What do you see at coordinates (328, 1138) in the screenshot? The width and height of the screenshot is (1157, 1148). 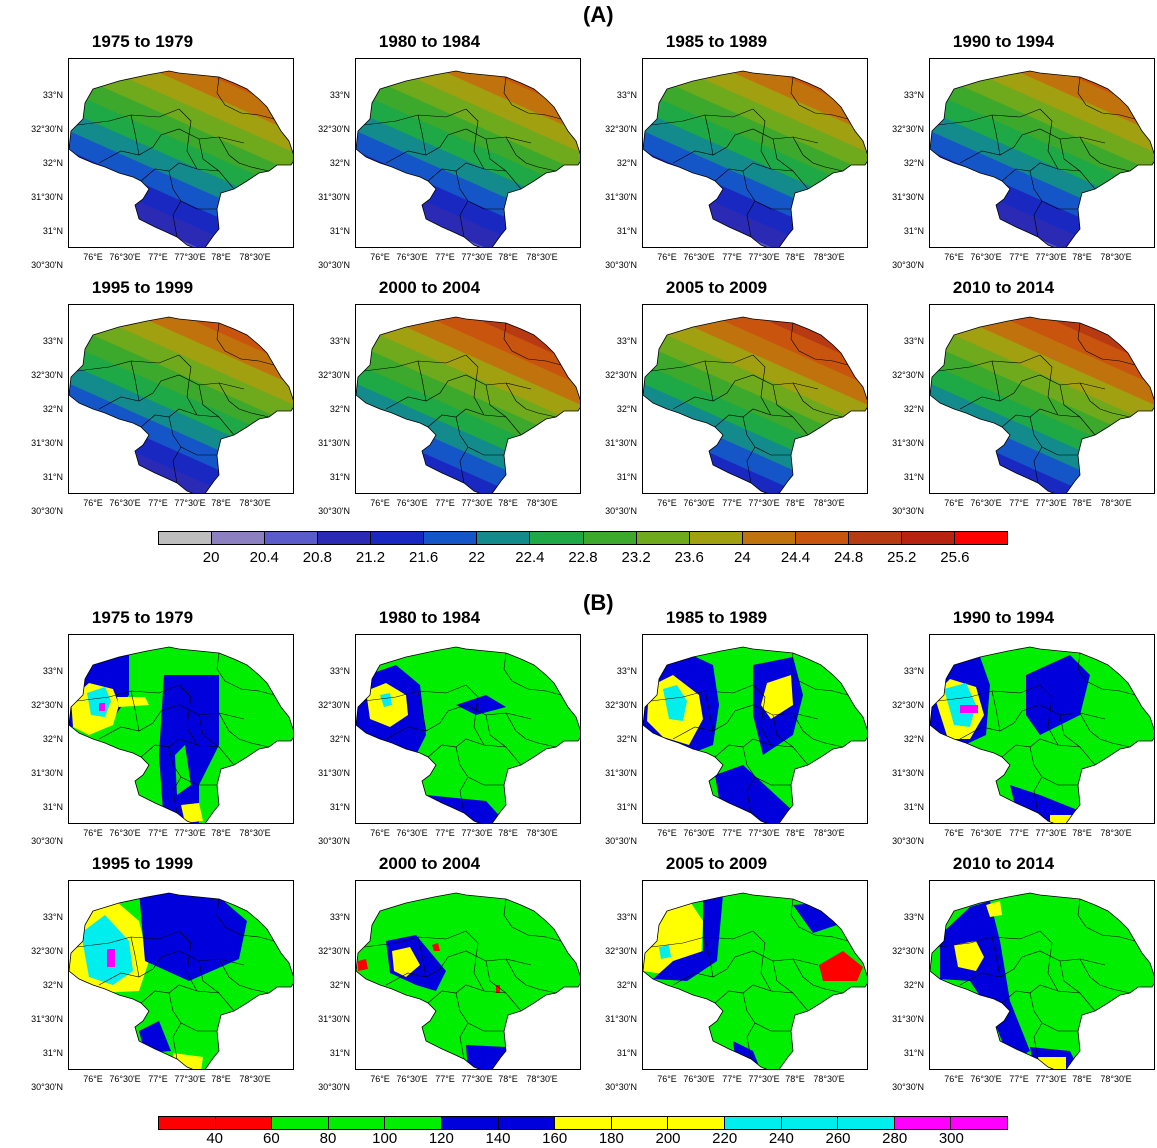 I see `colorbar-label: 80` at bounding box center [328, 1138].